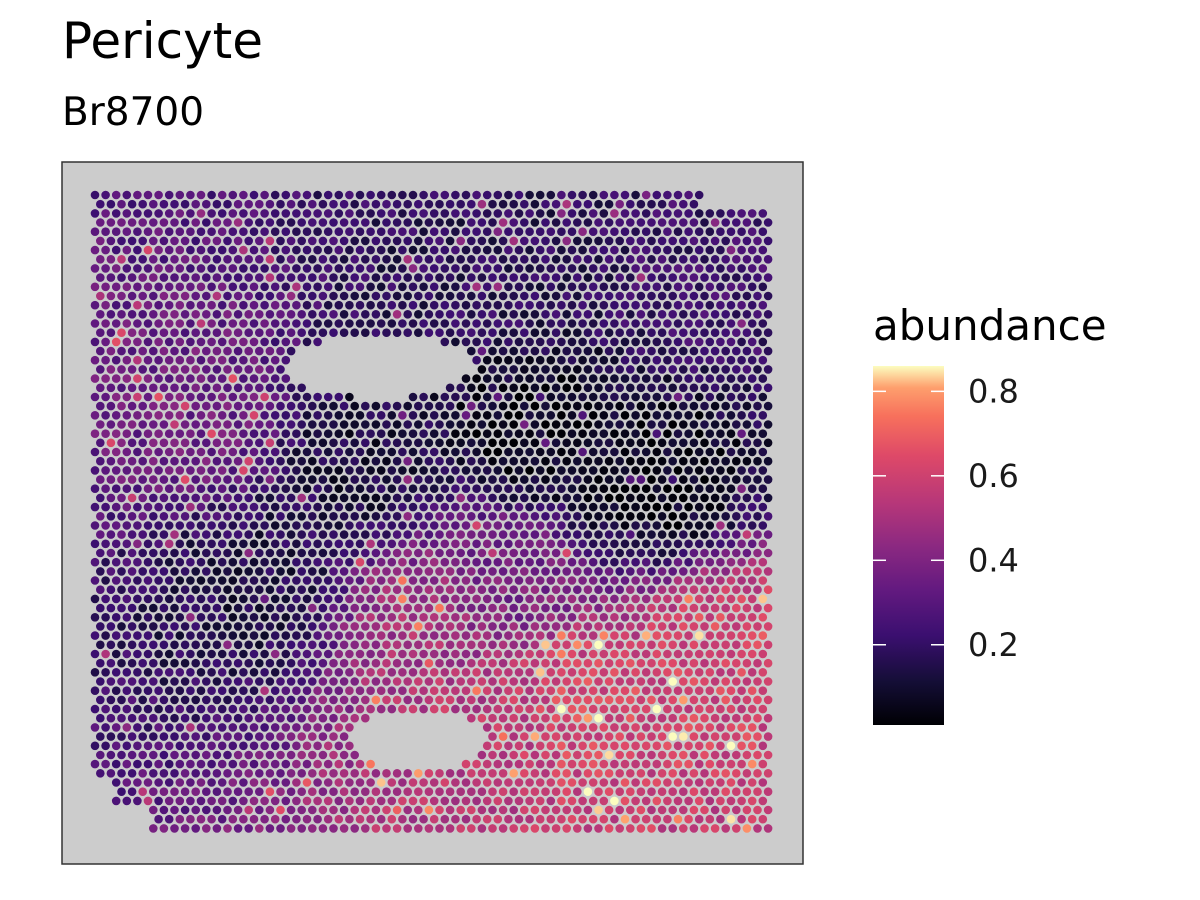 The width and height of the screenshot is (1200, 900). I want to click on legend-tick-label: 0.4, so click(993, 560).